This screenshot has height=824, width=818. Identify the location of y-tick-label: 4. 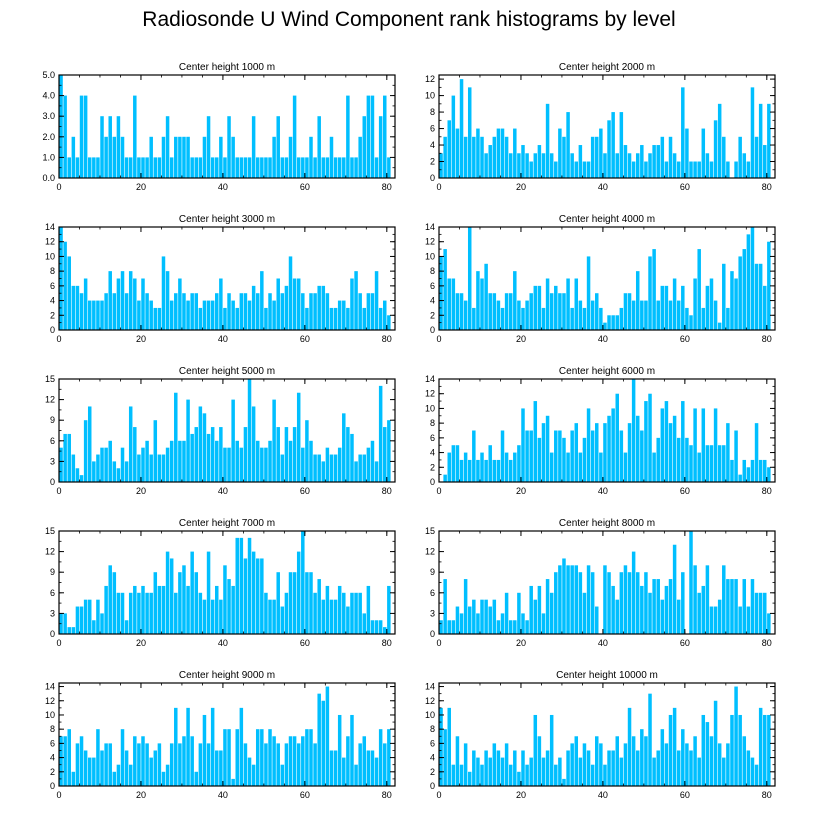
(432, 758).